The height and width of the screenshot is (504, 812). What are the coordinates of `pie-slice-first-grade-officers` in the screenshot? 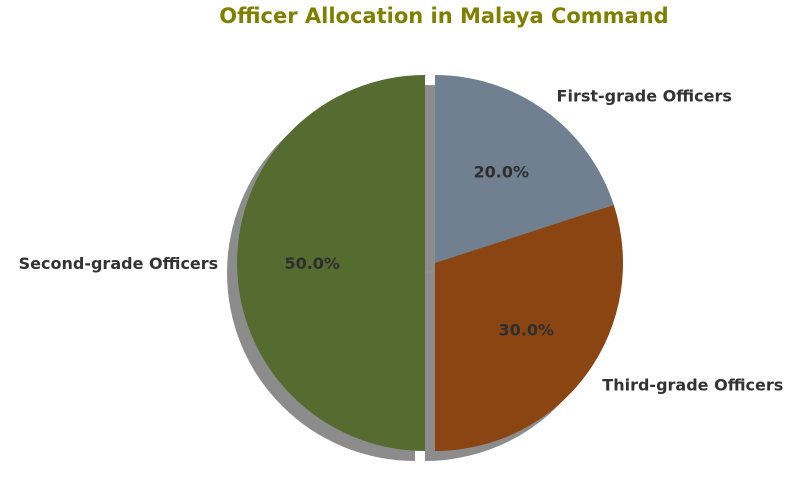 It's located at (524, 169).